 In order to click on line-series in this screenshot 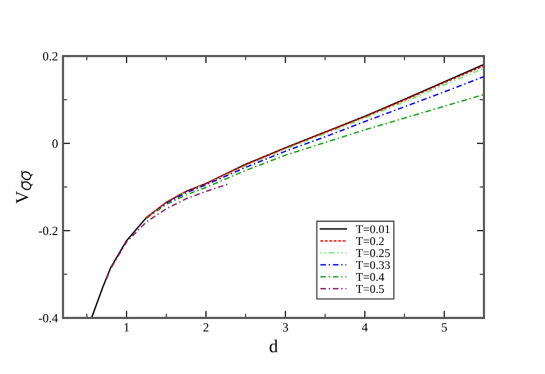, I will do `click(168, 231)`.